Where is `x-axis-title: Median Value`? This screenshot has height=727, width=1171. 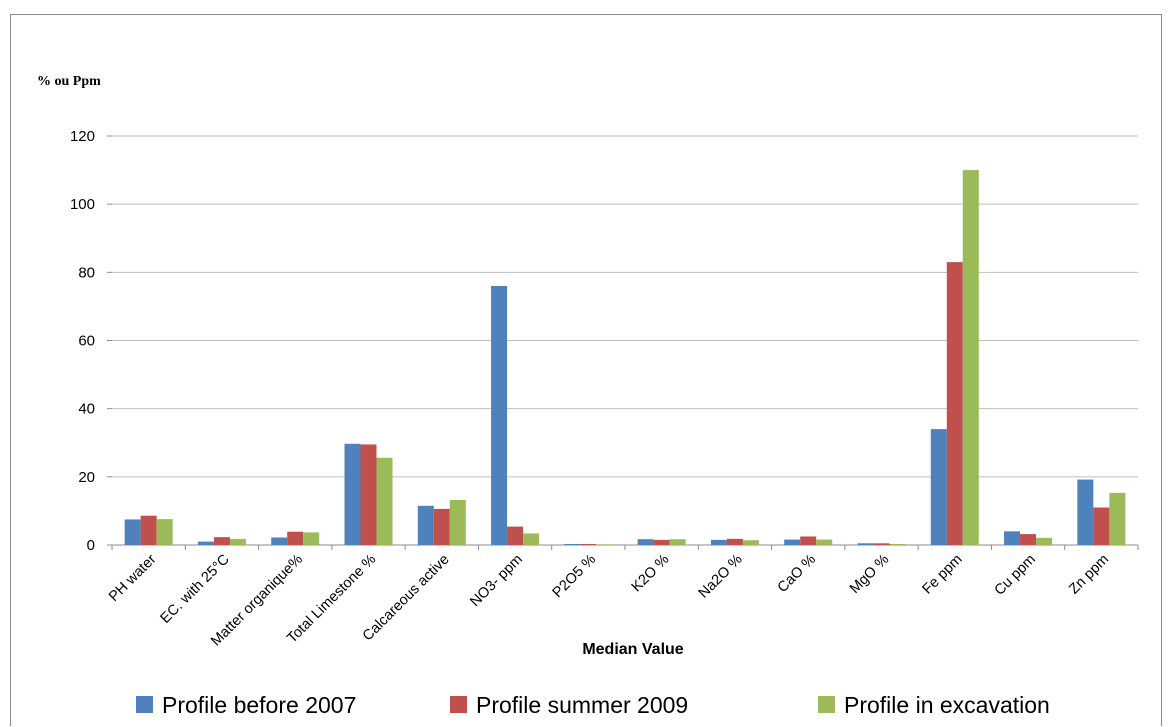
x-axis-title: Median Value is located at coordinates (632, 649).